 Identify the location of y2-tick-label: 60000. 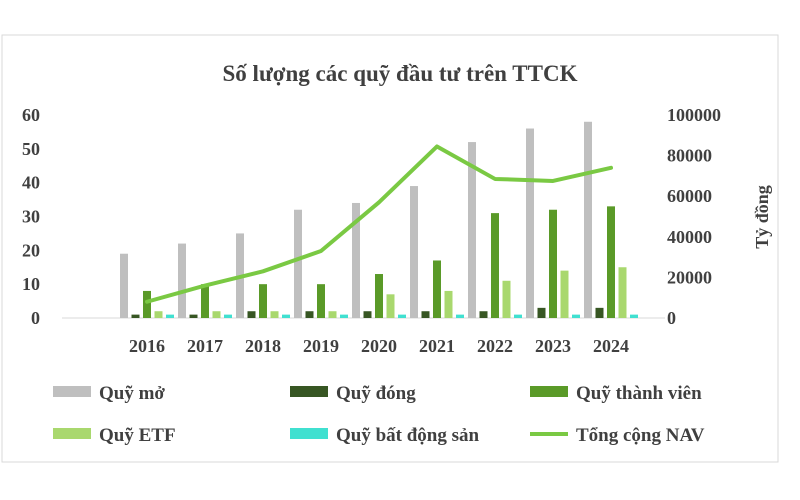
(689, 196).